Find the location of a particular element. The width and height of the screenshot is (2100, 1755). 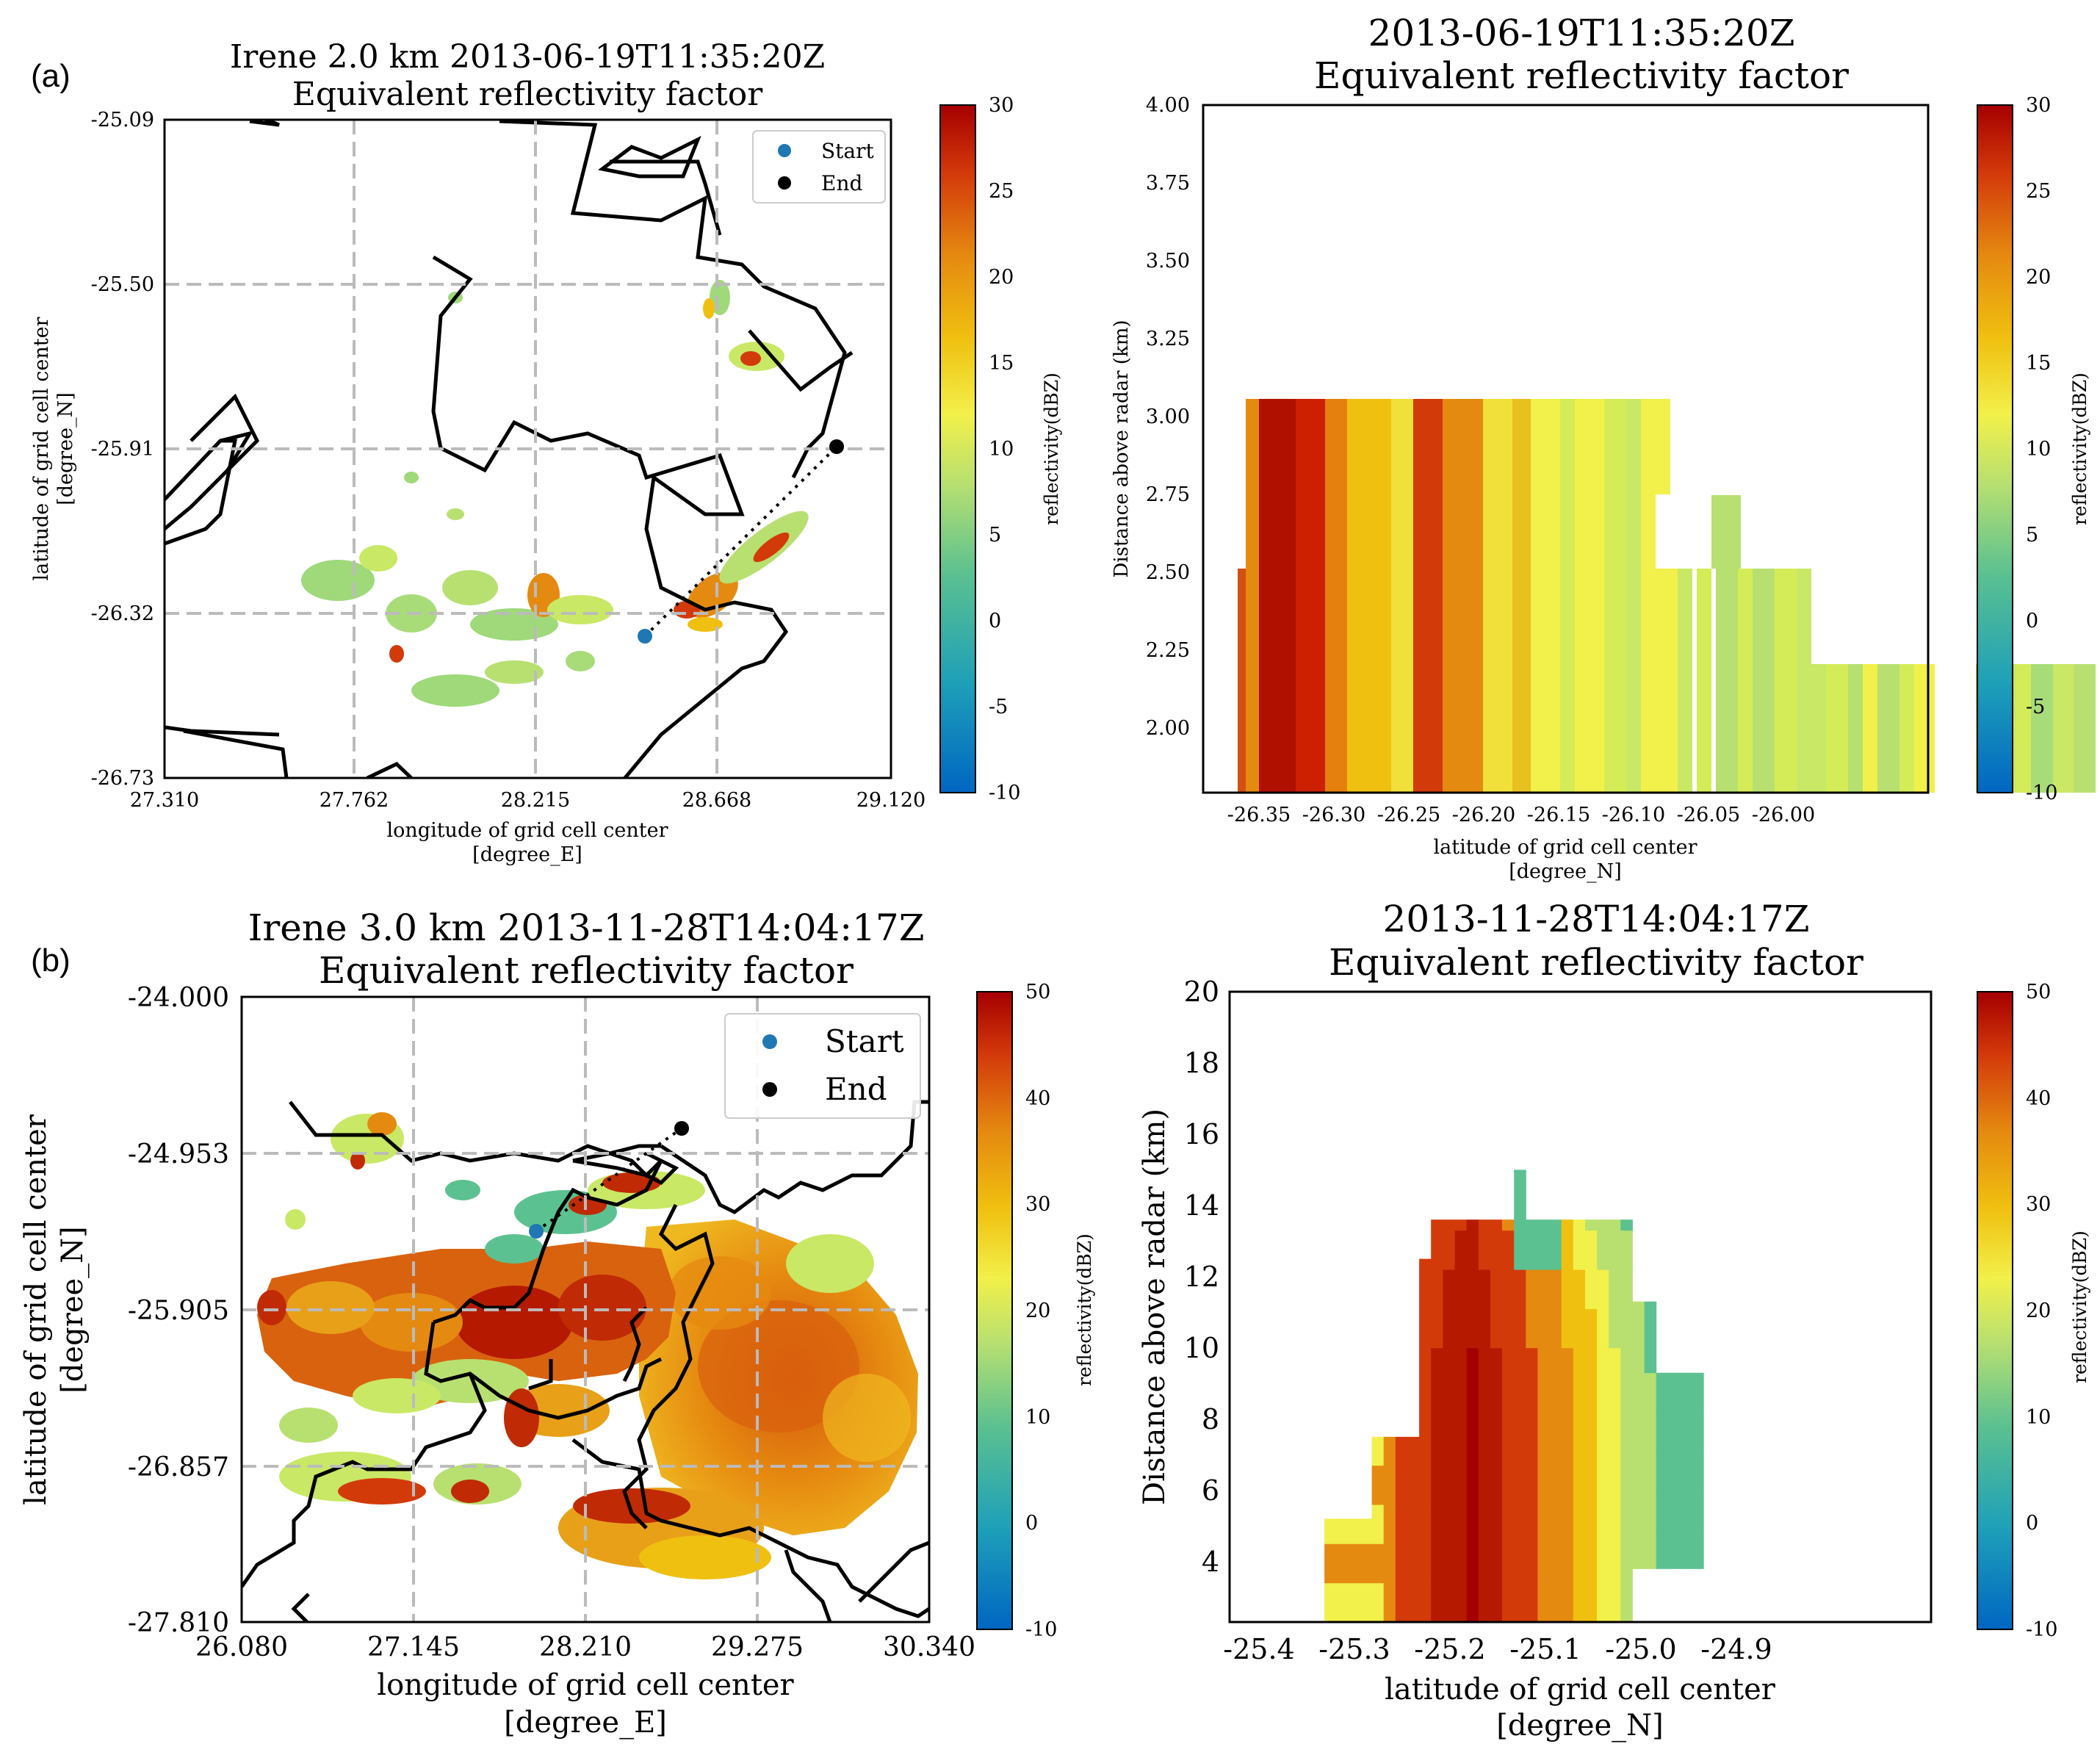

a-map-ytick: -26.32 is located at coordinates (123, 613).